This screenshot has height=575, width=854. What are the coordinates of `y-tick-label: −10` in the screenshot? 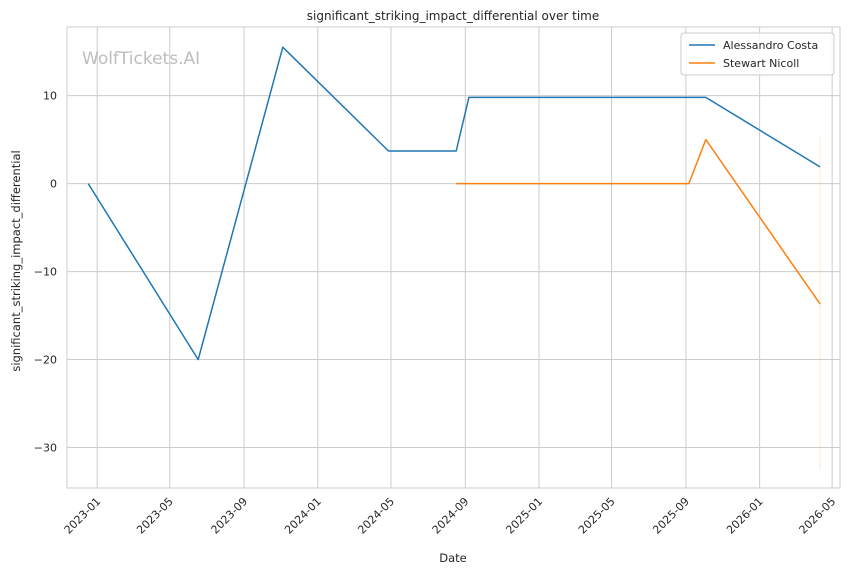 It's located at (45, 272).